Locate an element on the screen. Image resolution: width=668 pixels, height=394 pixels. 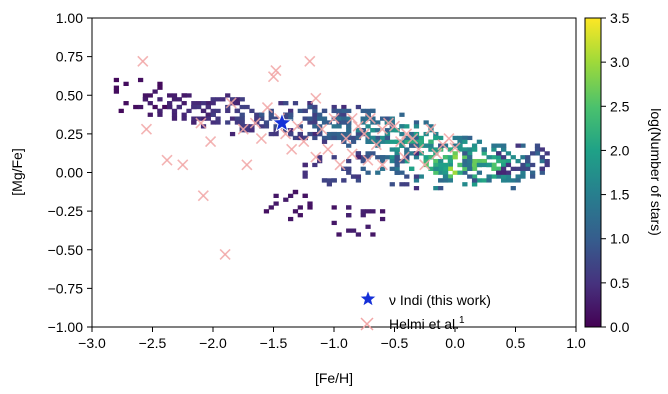
colorbar-tick-label: 0.5 is located at coordinates (620, 283).